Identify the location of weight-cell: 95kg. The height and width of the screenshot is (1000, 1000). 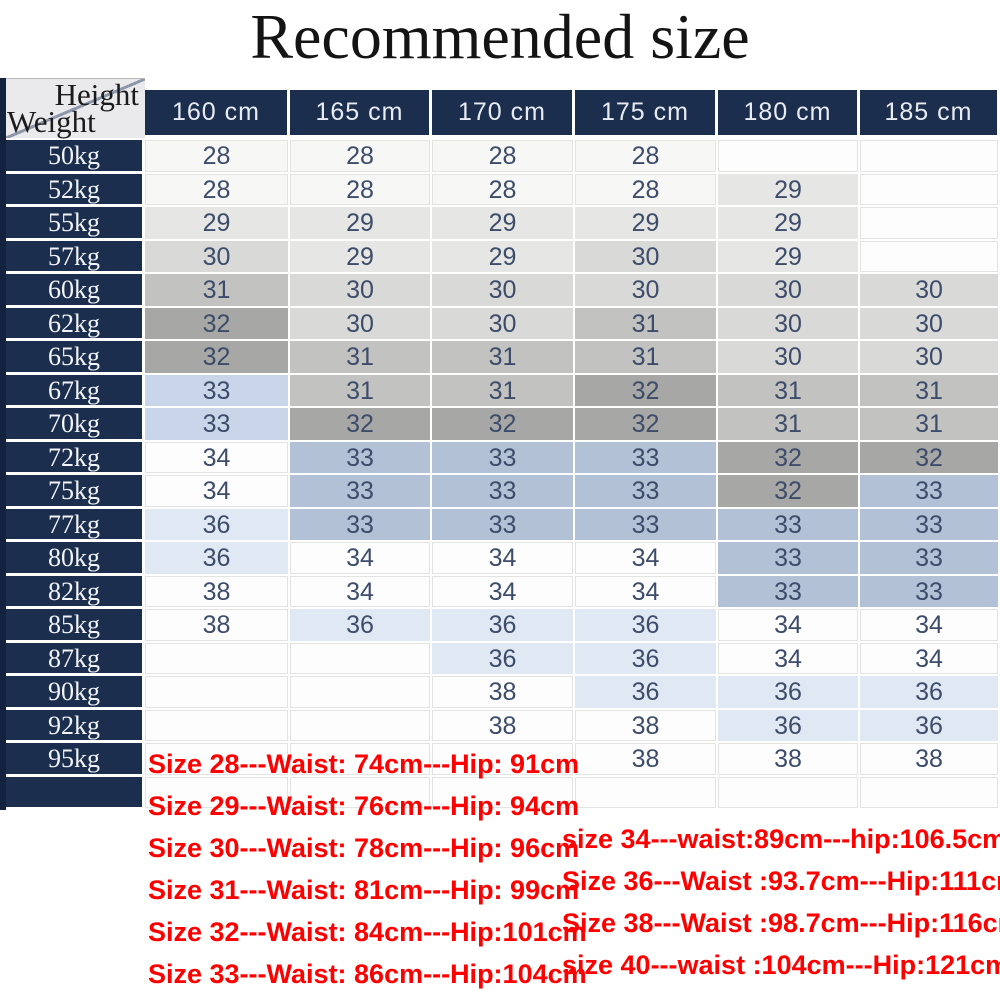
(75, 760).